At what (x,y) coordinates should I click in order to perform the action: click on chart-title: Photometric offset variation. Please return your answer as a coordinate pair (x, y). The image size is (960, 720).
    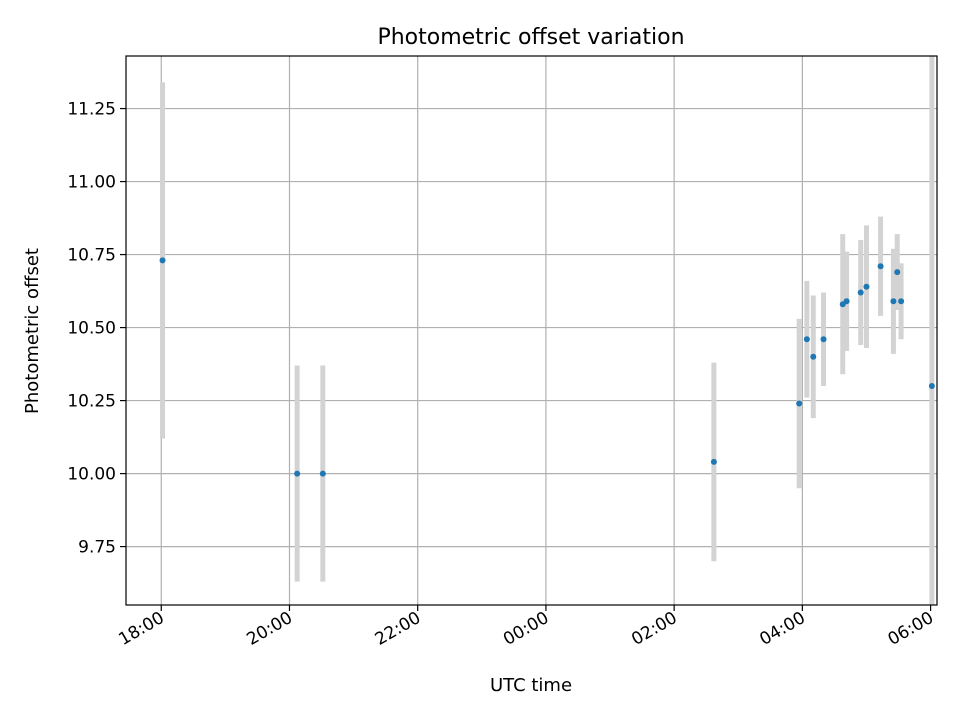
    Looking at the image, I should click on (530, 37).